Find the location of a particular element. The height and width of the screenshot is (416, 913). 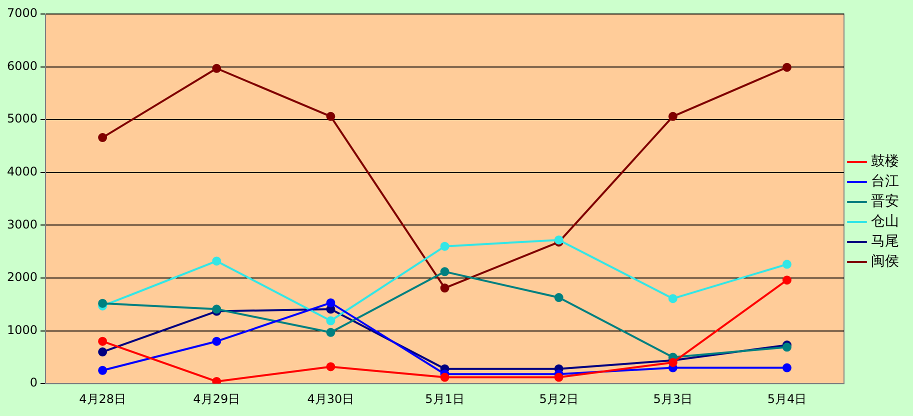

x-tick-label: 5月1日 is located at coordinates (444, 399).